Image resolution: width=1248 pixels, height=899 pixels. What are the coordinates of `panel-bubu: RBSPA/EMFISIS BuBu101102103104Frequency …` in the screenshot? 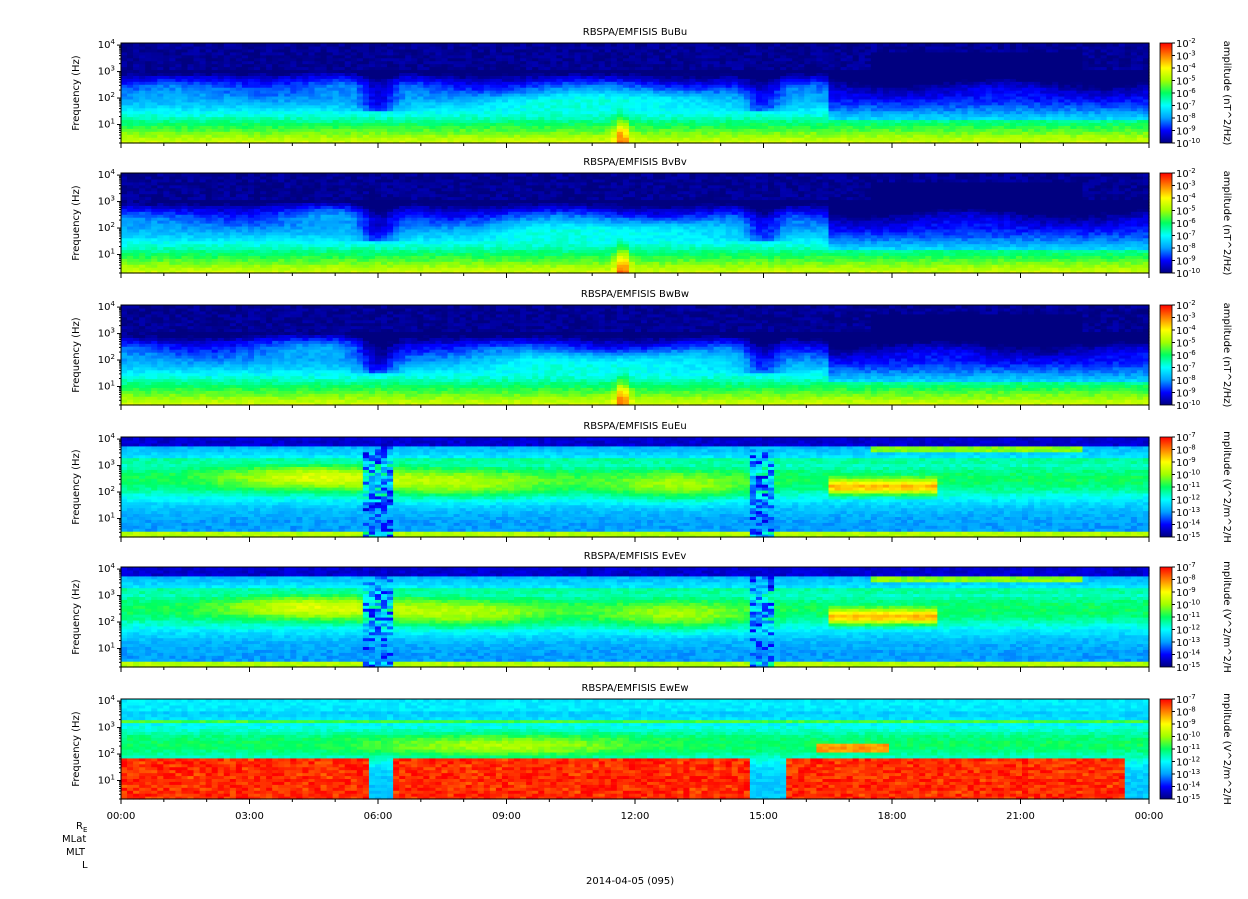 It's located at (651, 88).